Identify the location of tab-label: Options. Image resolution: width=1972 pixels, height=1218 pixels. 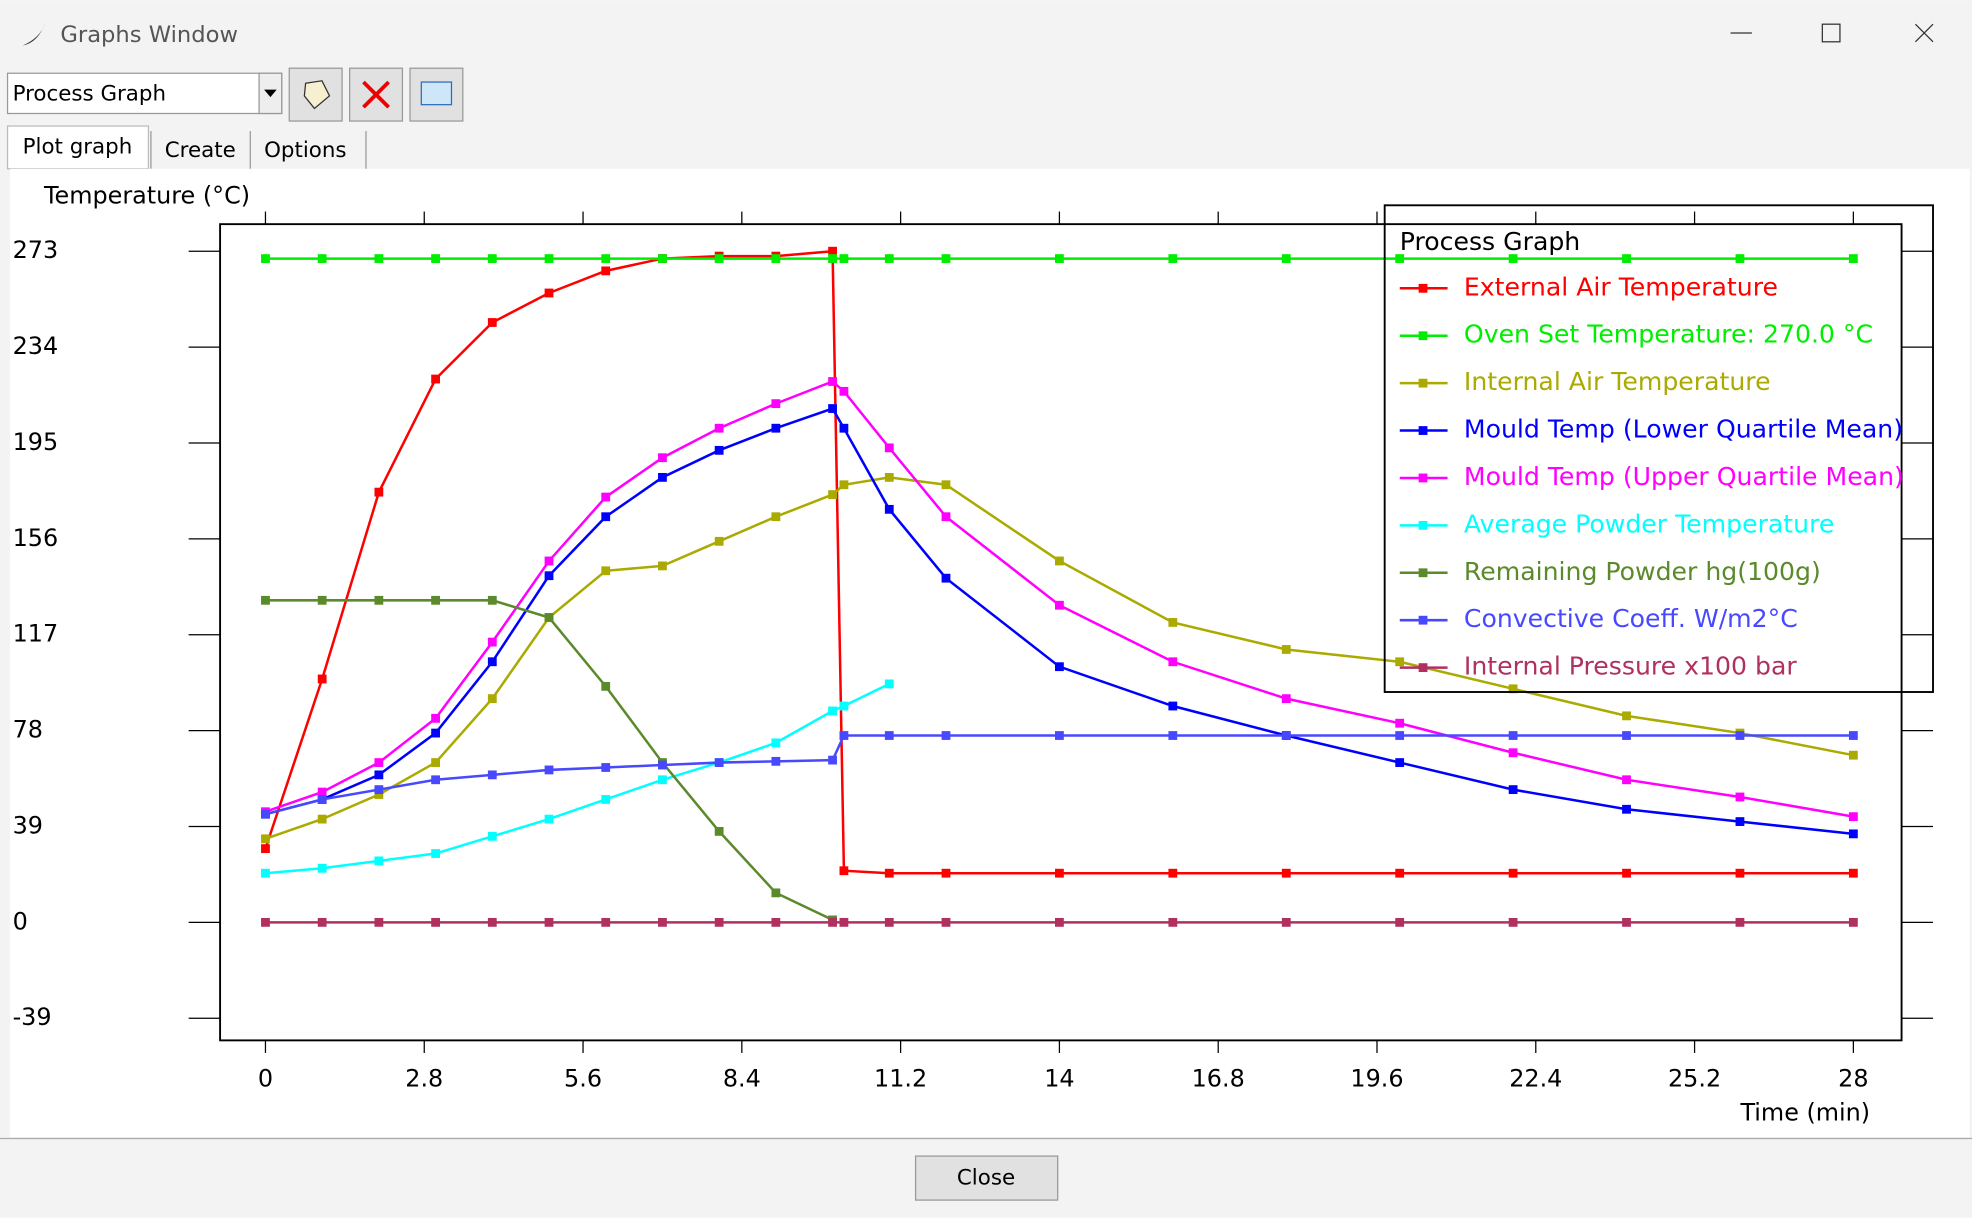
(305, 150).